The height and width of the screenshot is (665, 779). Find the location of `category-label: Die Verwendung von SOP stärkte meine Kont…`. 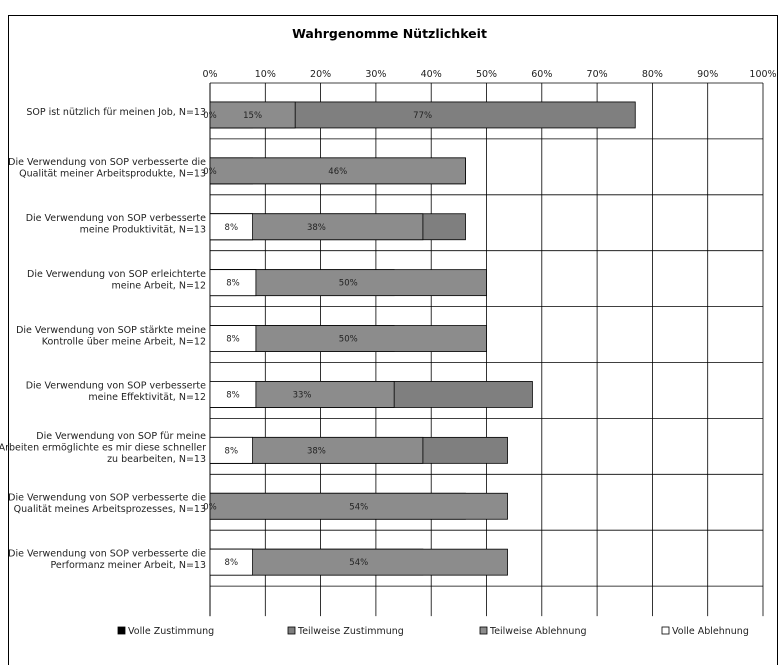

category-label: Die Verwendung von SOP stärkte meine Kont… is located at coordinates (111, 336).